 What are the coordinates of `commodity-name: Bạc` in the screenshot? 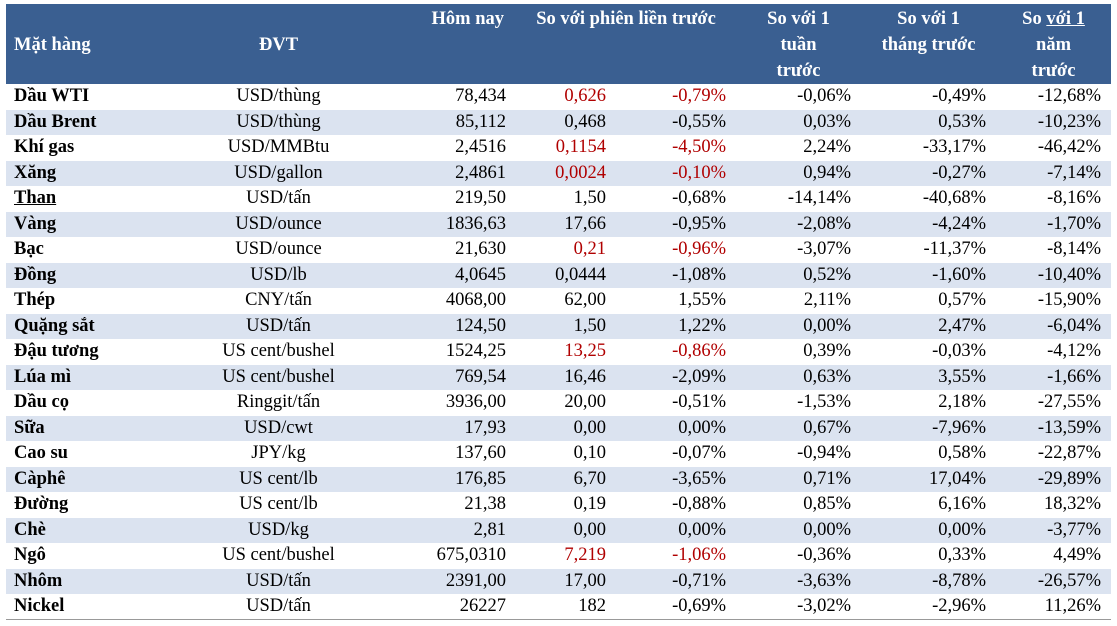 It's located at (81, 250).